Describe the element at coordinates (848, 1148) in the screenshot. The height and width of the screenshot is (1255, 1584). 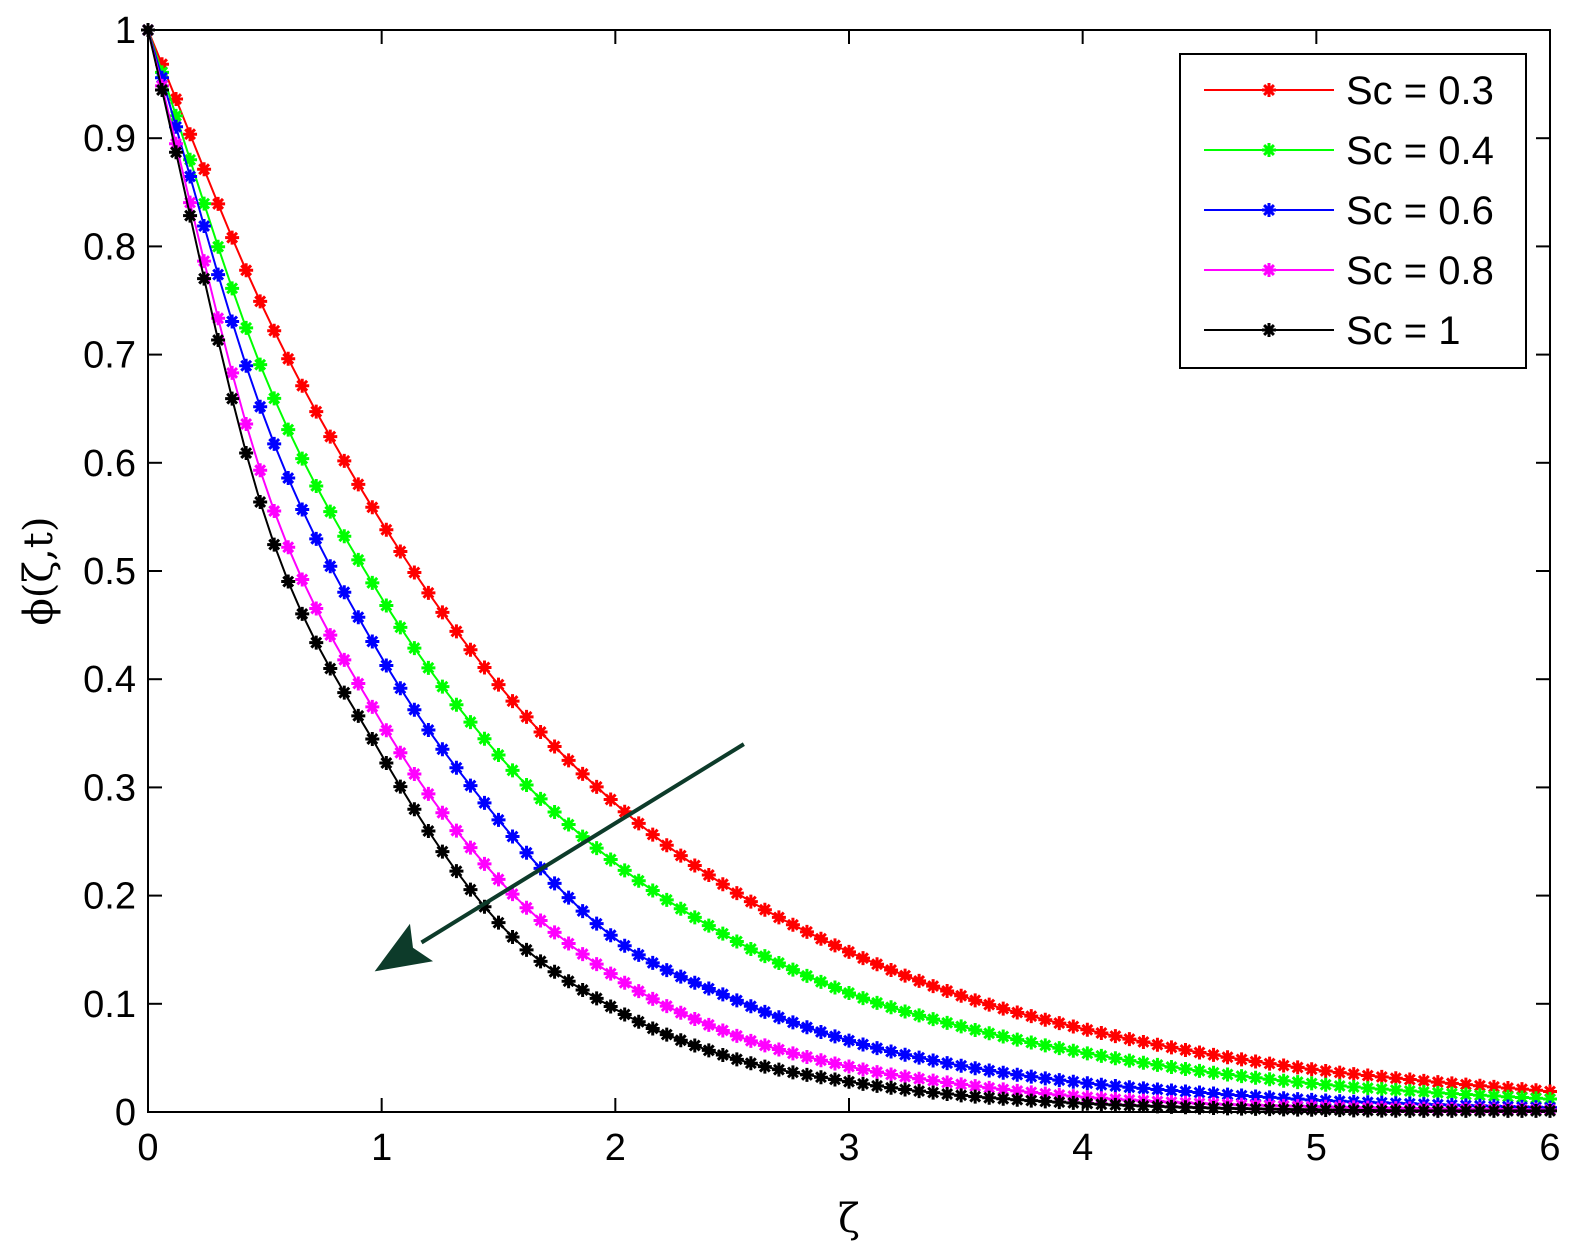
I see `x-tick-label-3: 3` at that location.